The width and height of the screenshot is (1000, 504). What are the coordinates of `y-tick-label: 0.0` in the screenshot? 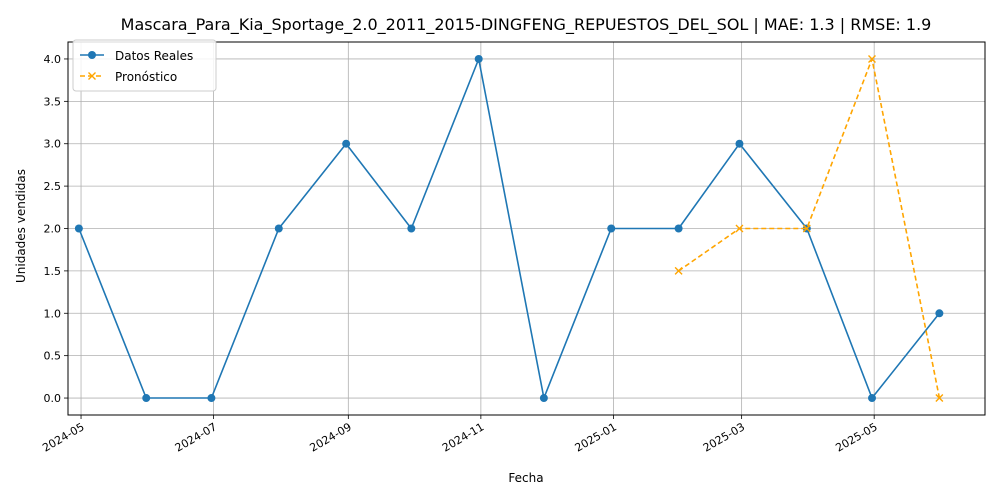 It's located at (53, 398).